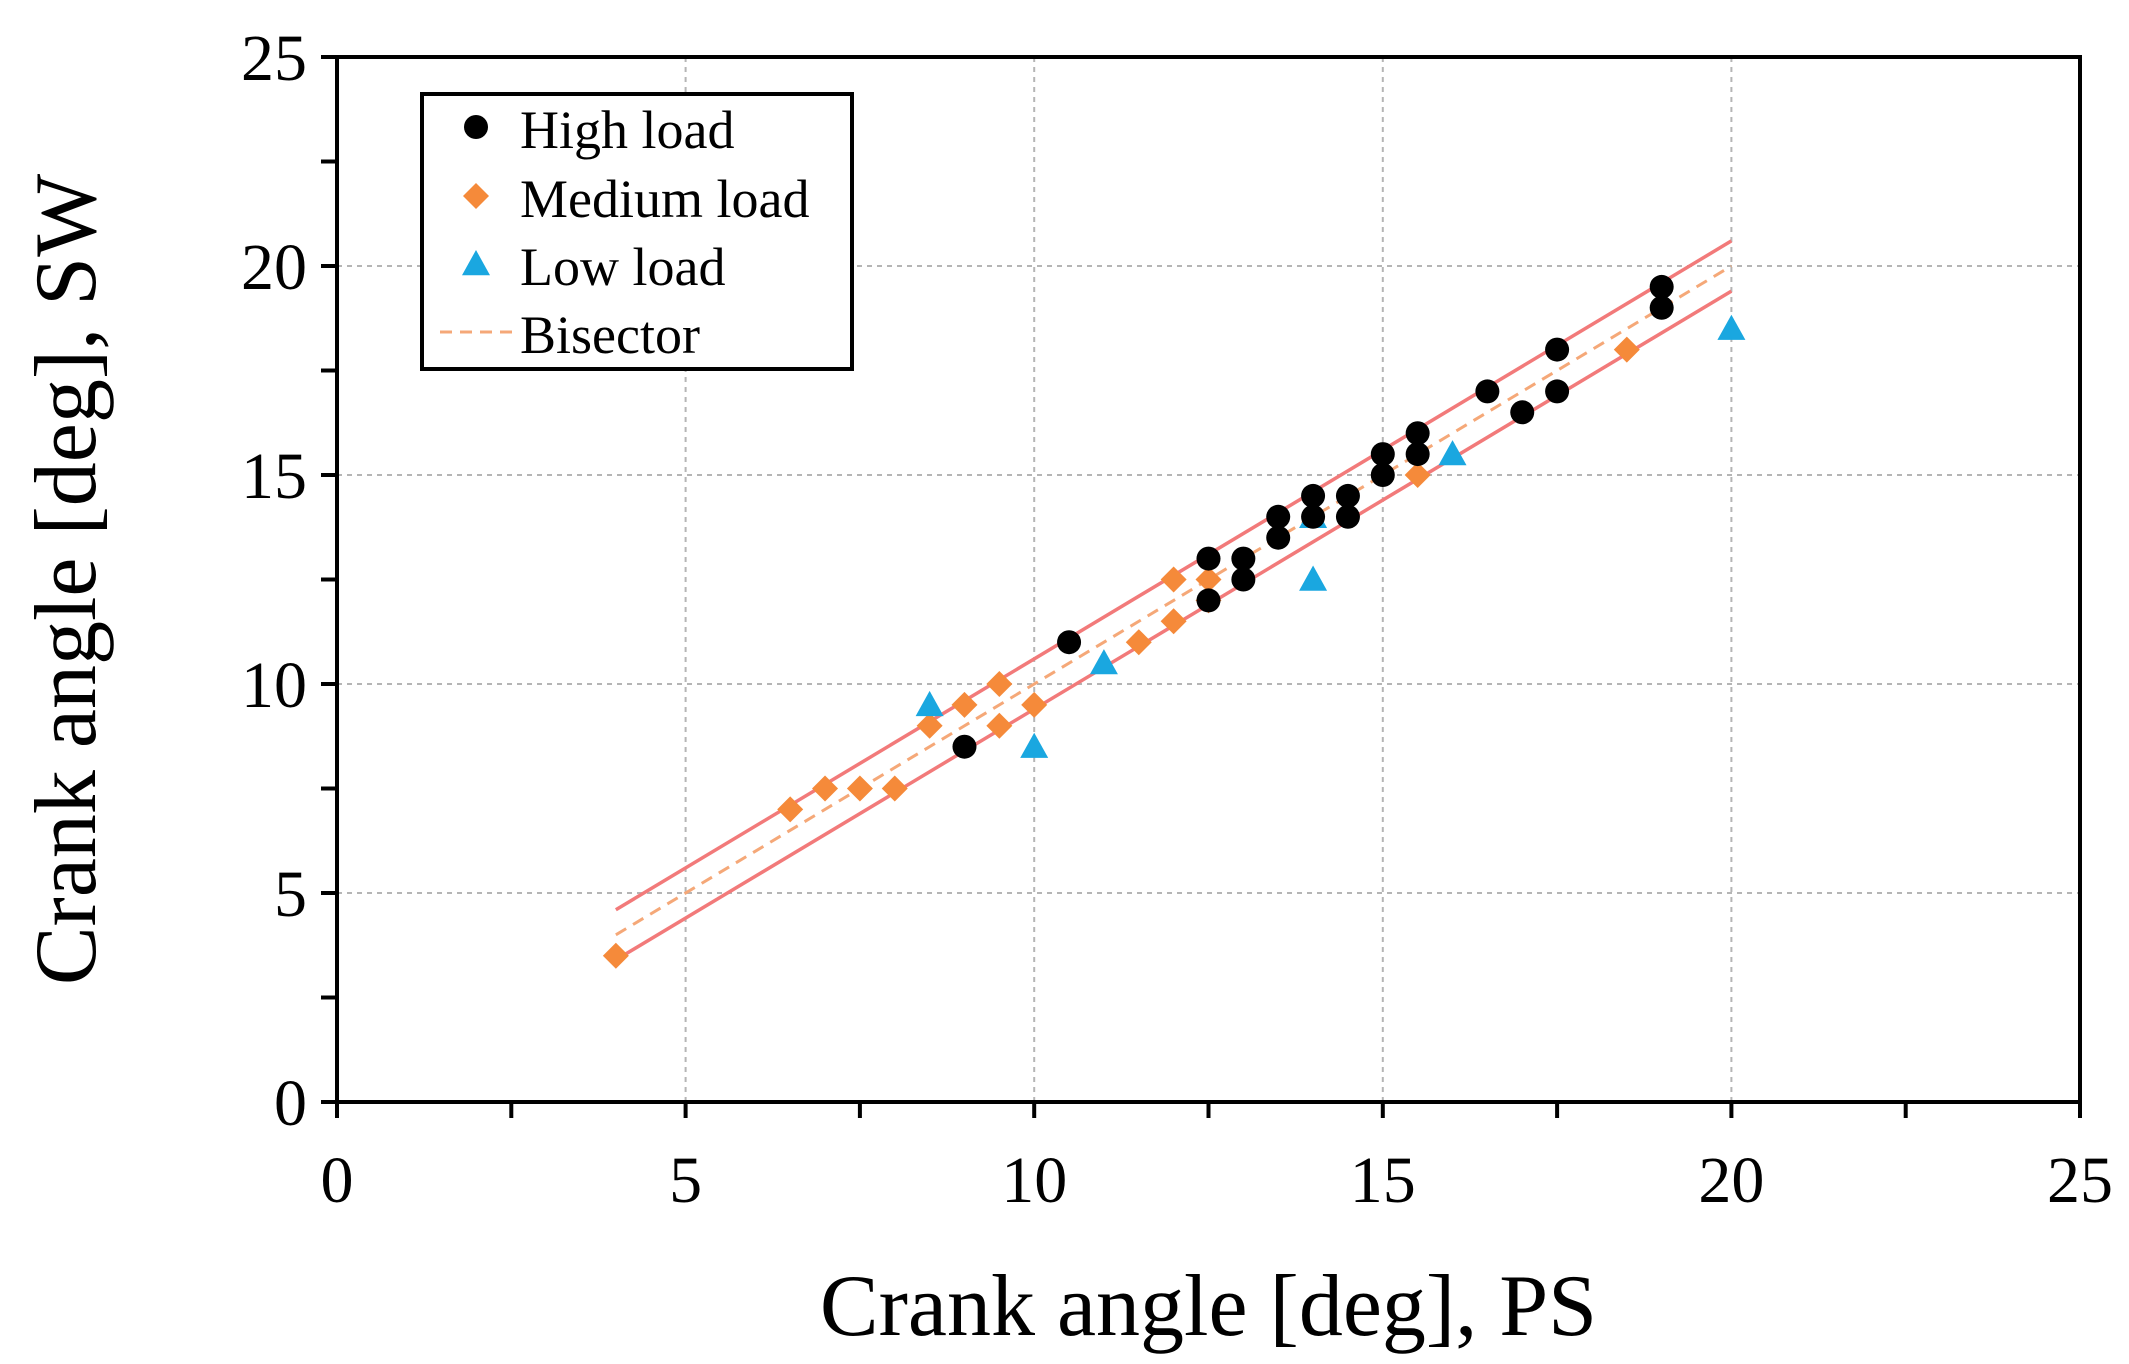 This screenshot has height=1364, width=2129. I want to click on legend-label: Bisector, so click(610, 335).